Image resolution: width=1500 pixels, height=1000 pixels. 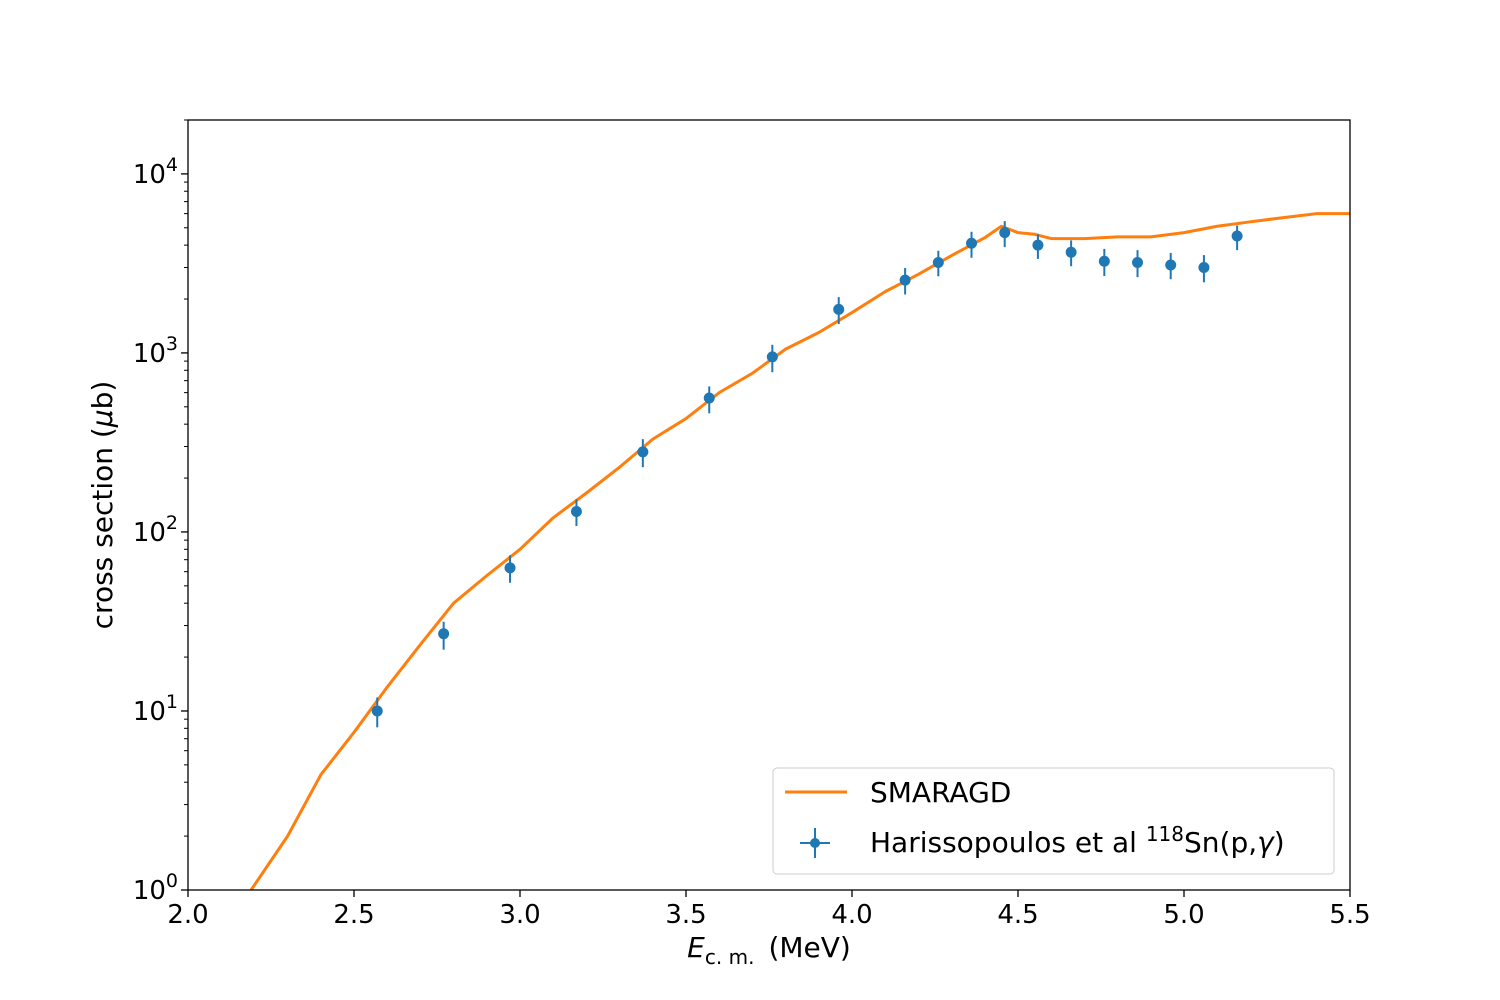 I want to click on x-tick-label-4: 4.0, so click(x=851, y=915).